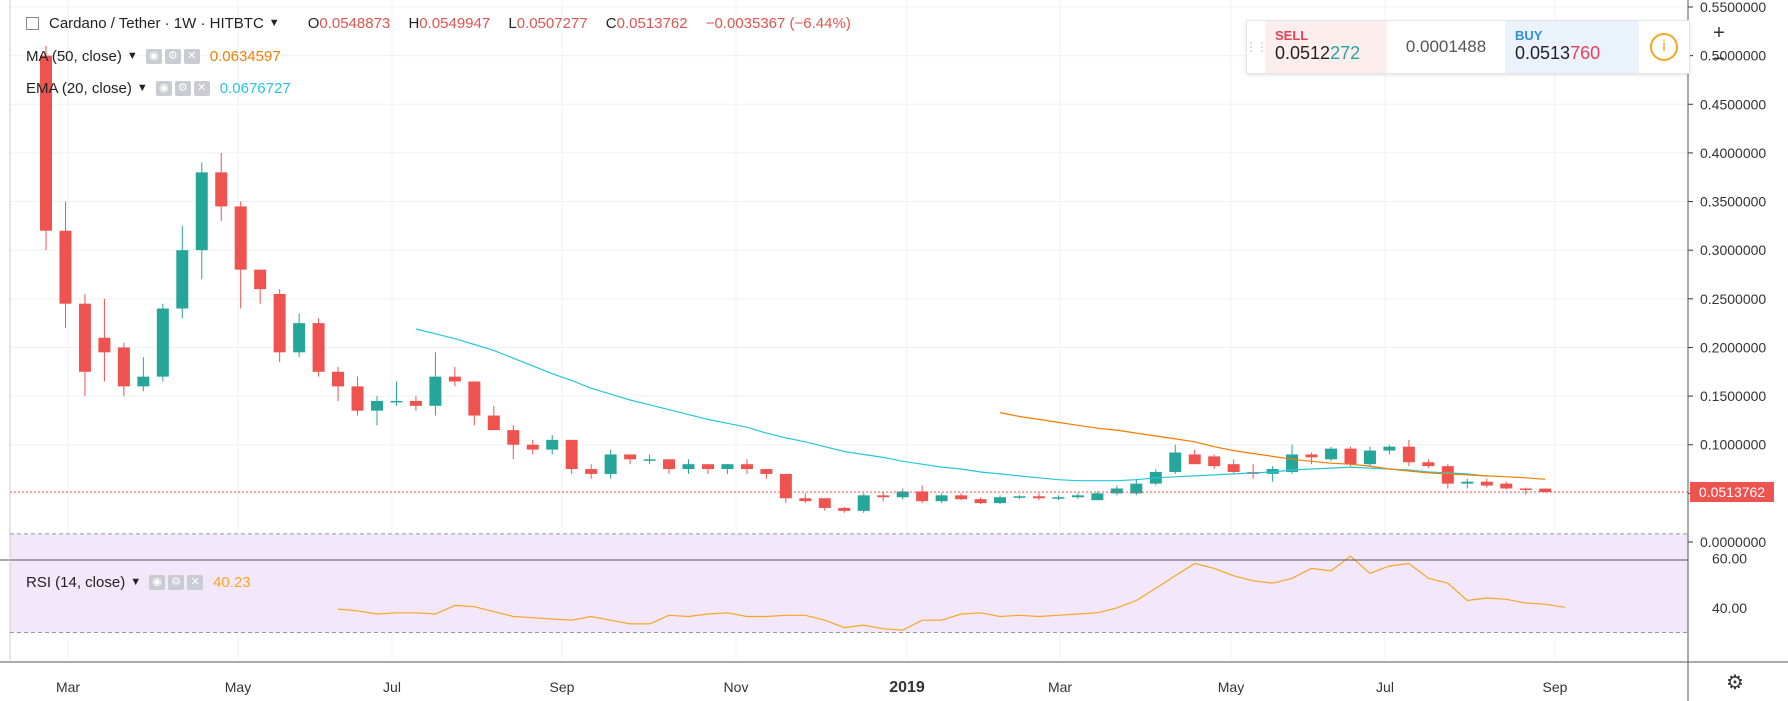 The width and height of the screenshot is (1788, 701). Describe the element at coordinates (1060, 687) in the screenshot. I see `time-tick-label: Mar` at that location.